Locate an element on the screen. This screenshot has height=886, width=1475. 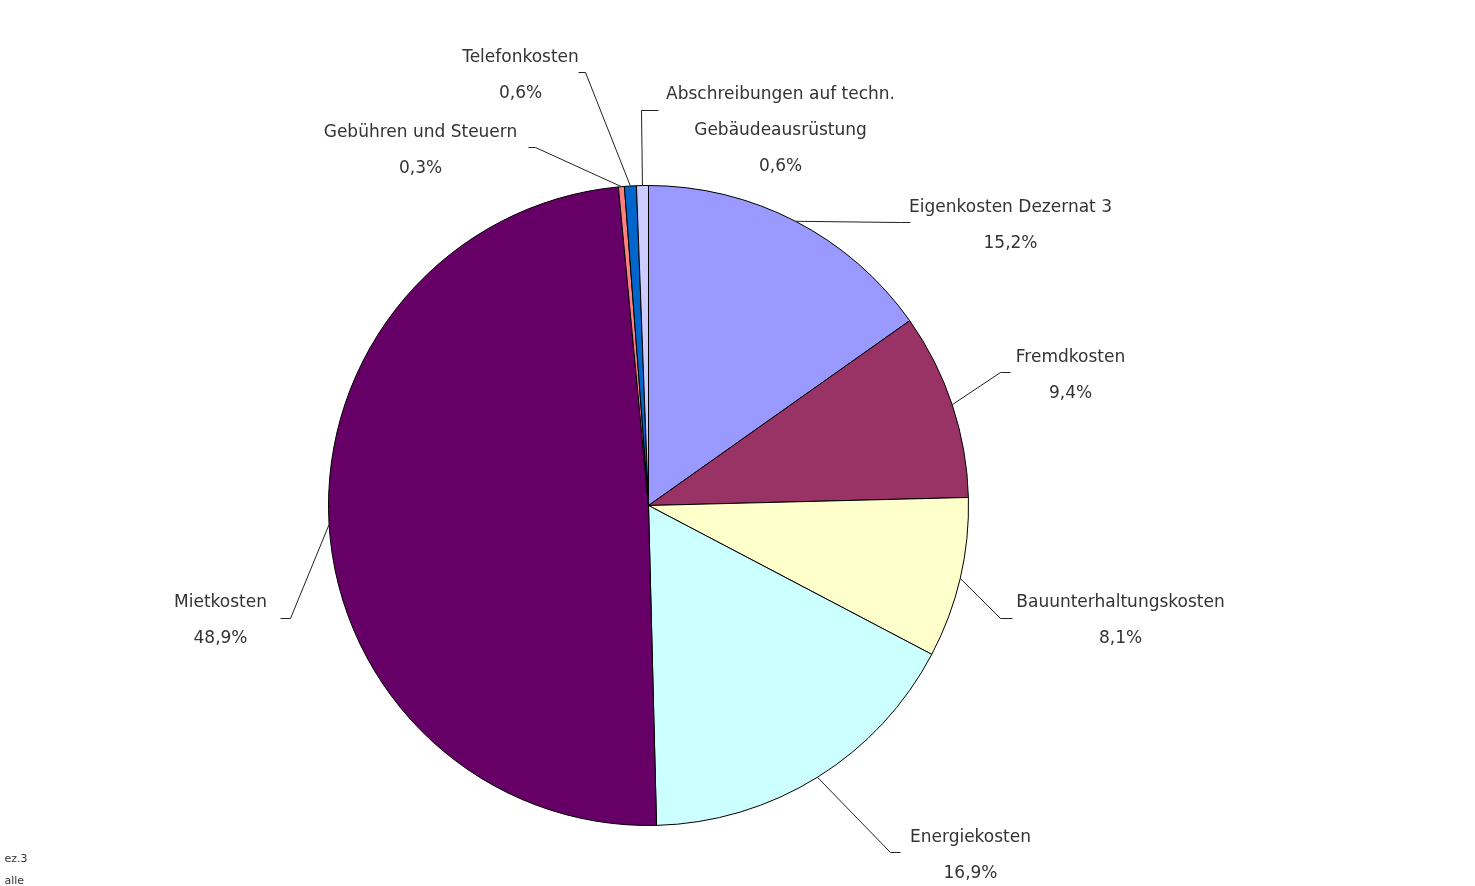
data-label: 9,4% is located at coordinates (1070, 391).